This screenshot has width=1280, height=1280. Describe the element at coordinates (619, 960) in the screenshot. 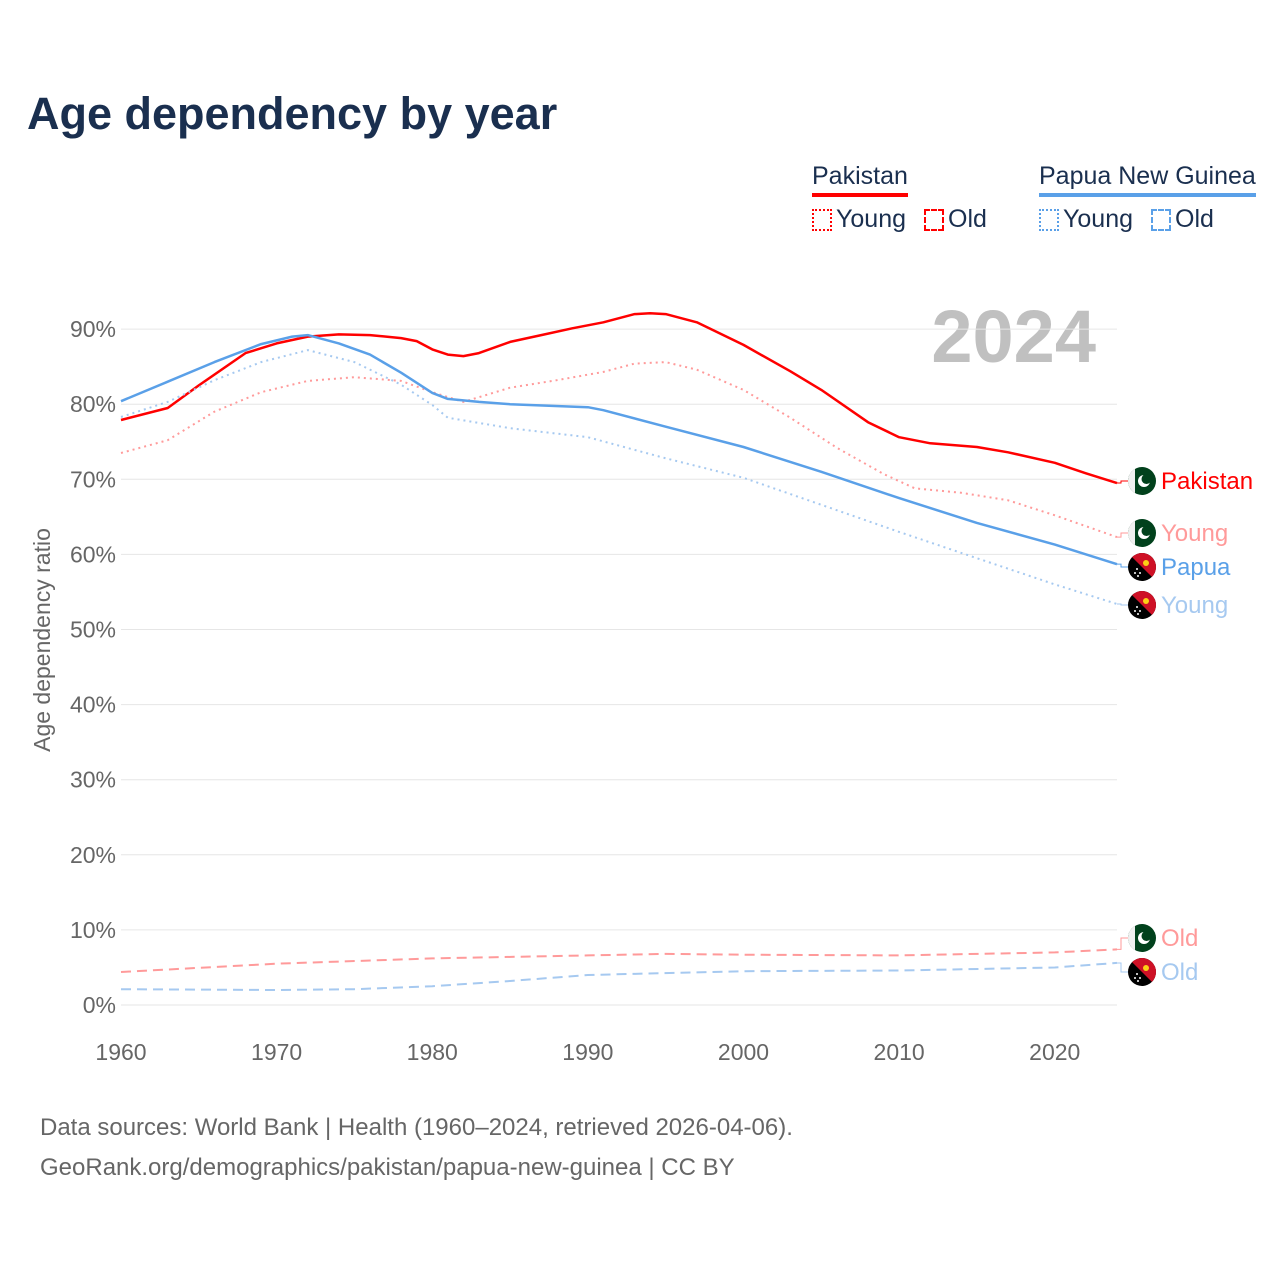

I see `series-line-pakistan-old` at that location.